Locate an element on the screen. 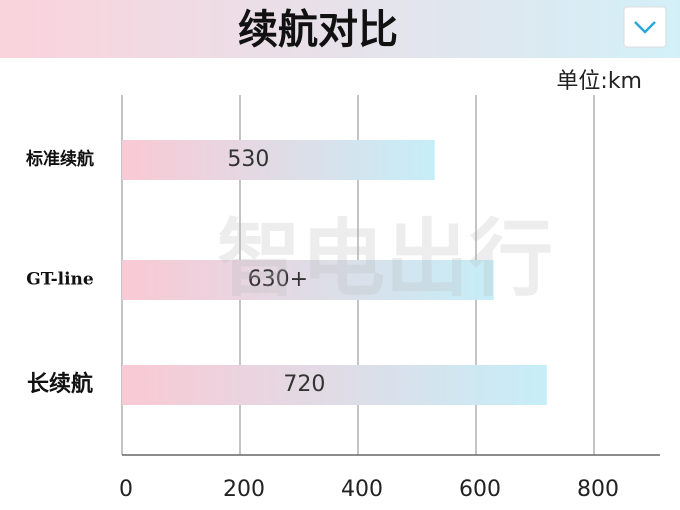  x-tick-label: 0 is located at coordinates (126, 489).